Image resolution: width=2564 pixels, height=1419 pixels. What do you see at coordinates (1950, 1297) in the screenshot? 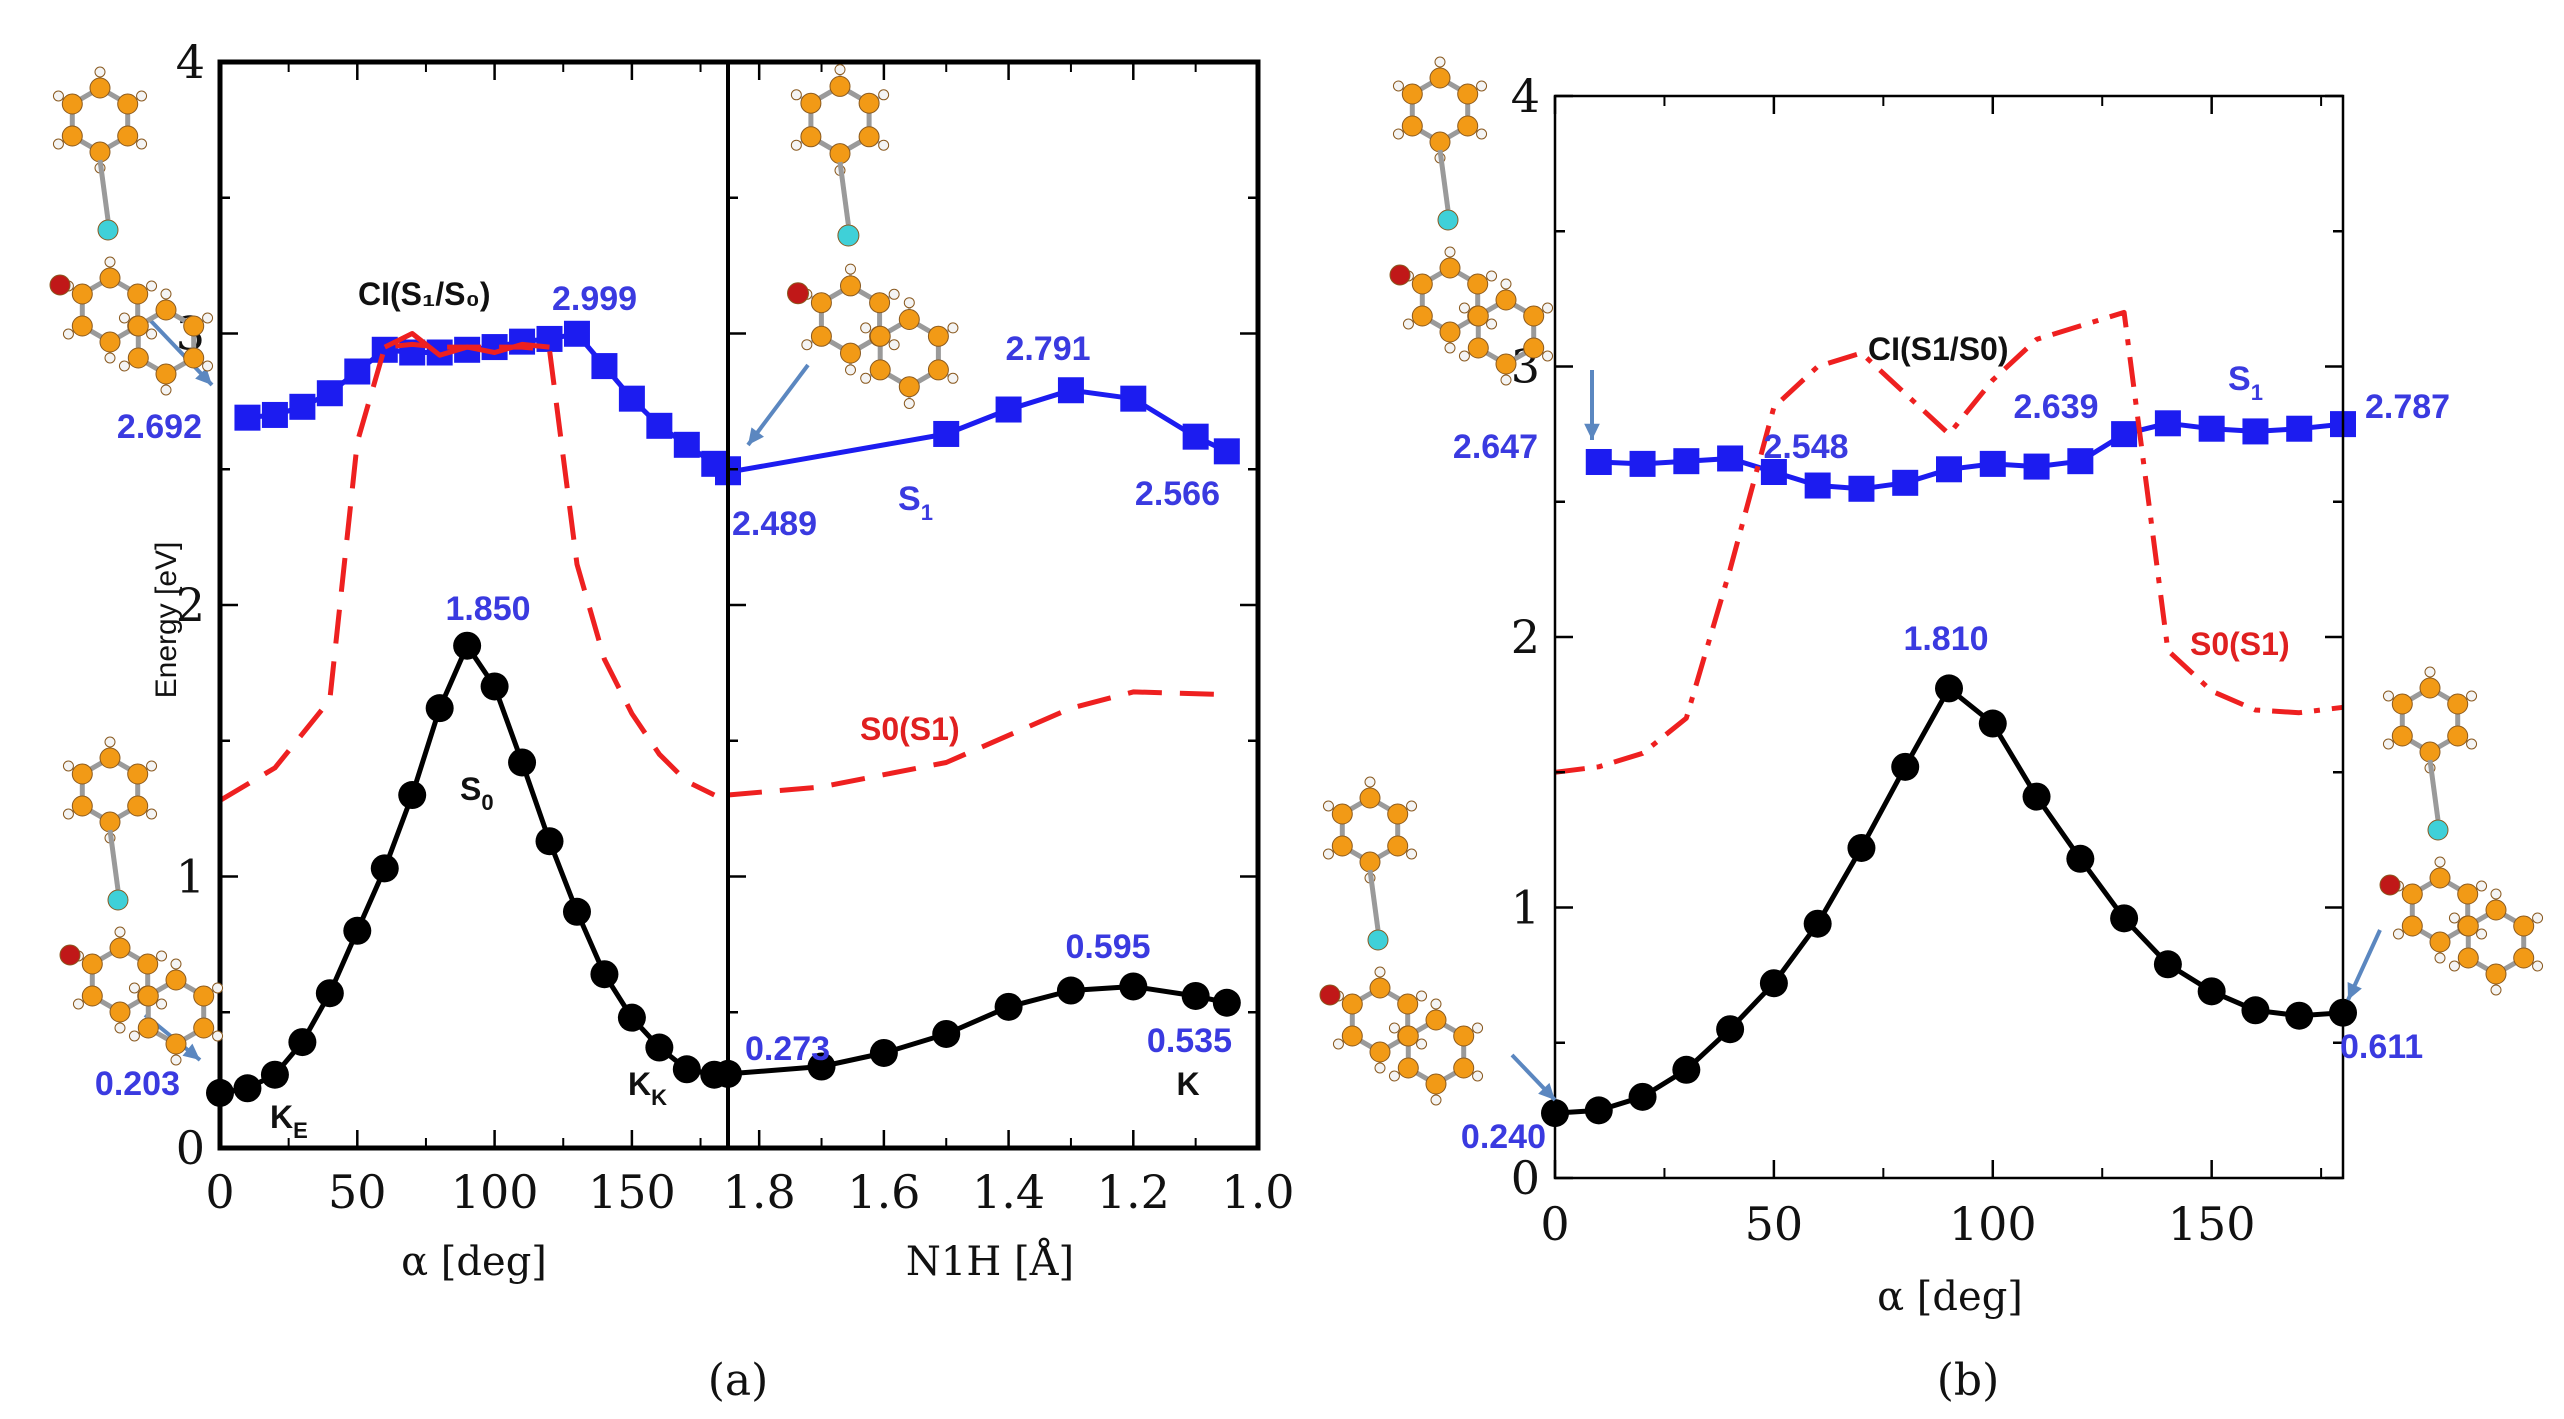
I see `x-axis-label-b: α [deg]` at bounding box center [1950, 1297].